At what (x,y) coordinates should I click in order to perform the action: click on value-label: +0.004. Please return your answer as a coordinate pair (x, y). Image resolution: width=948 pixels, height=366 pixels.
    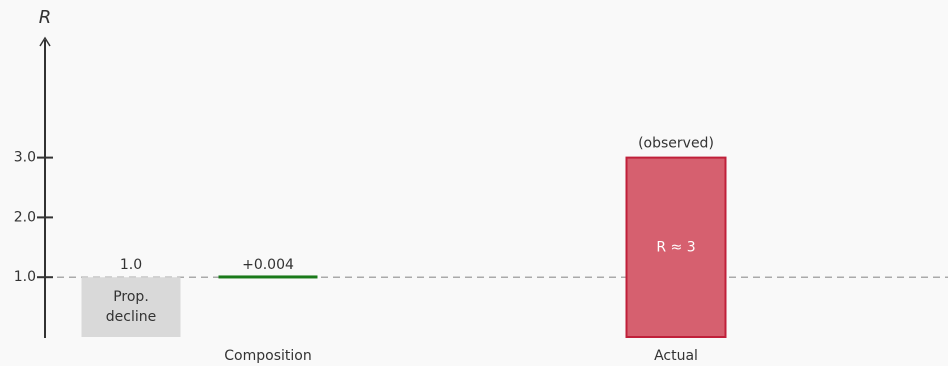
    Looking at the image, I should click on (268, 265).